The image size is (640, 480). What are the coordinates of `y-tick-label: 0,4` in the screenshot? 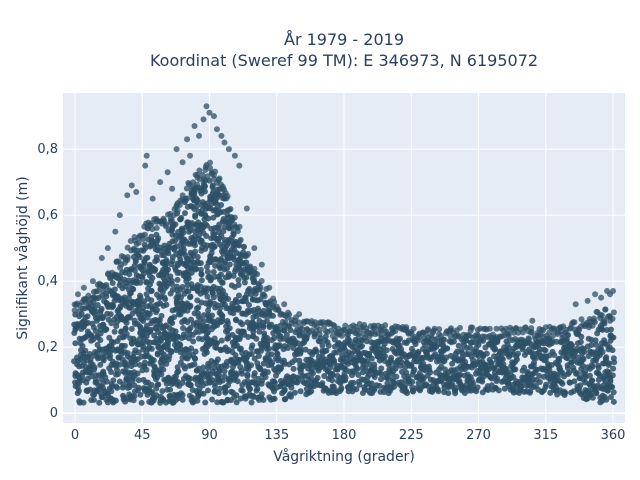 It's located at (47, 281).